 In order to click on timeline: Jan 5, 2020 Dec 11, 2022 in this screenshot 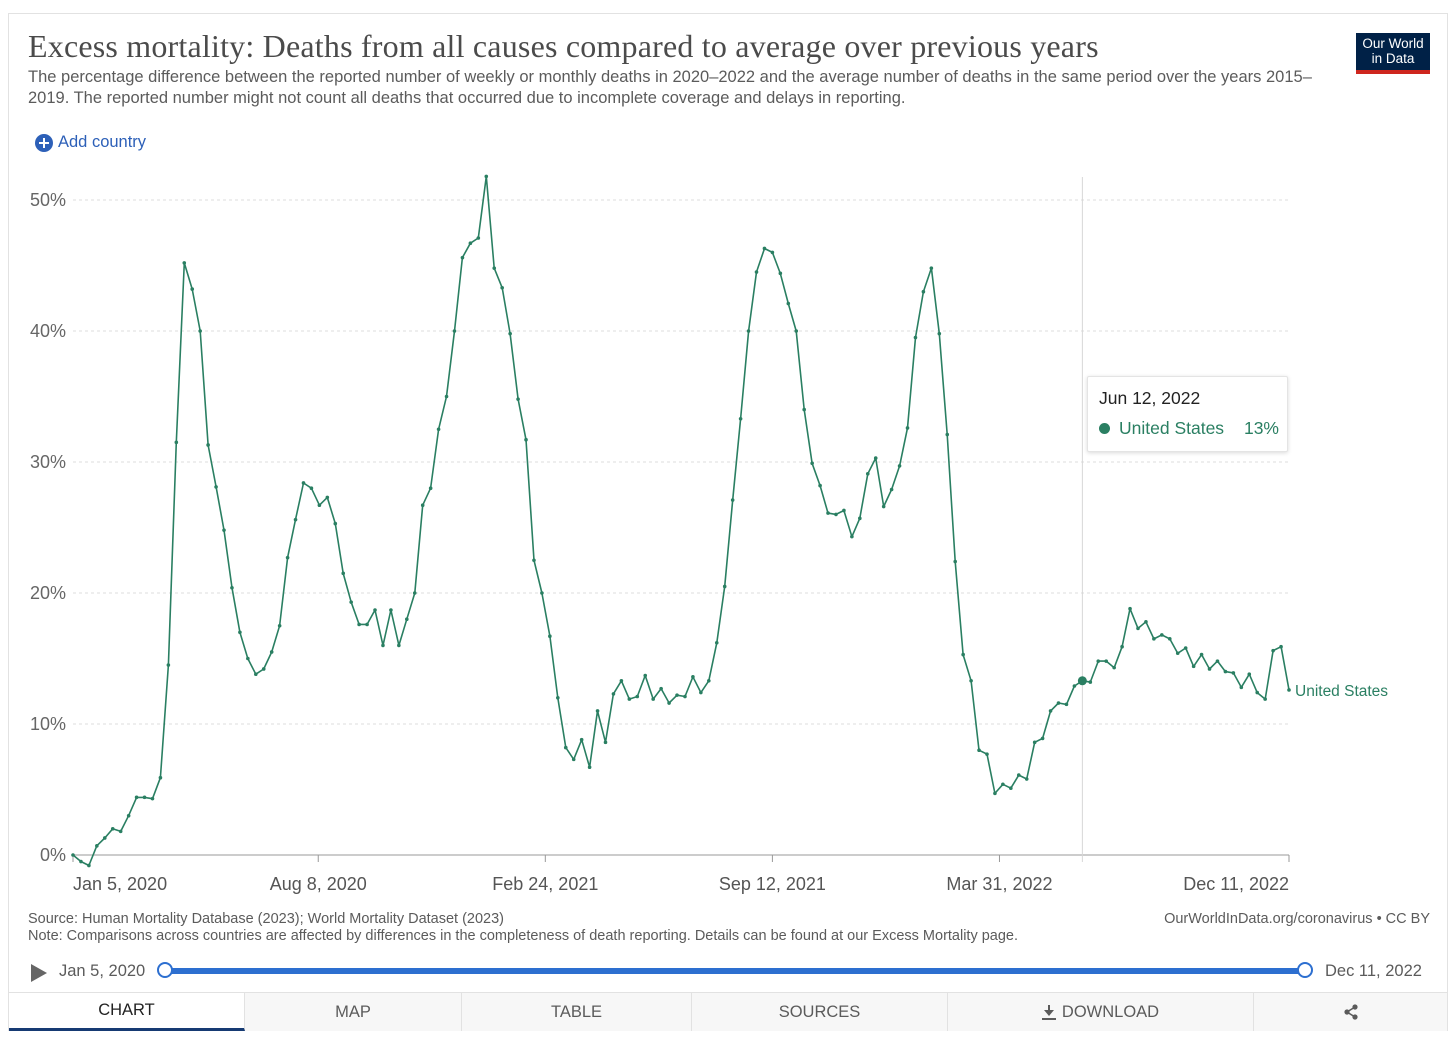, I will do `click(728, 972)`.